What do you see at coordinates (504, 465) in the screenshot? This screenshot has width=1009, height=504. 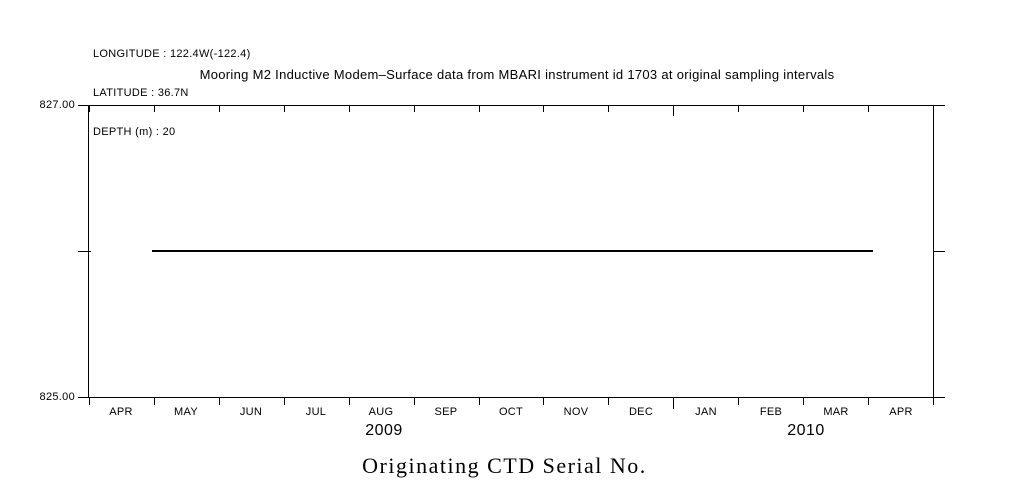 I see `axis-title-bottom: Originating CTD Serial No.` at bounding box center [504, 465].